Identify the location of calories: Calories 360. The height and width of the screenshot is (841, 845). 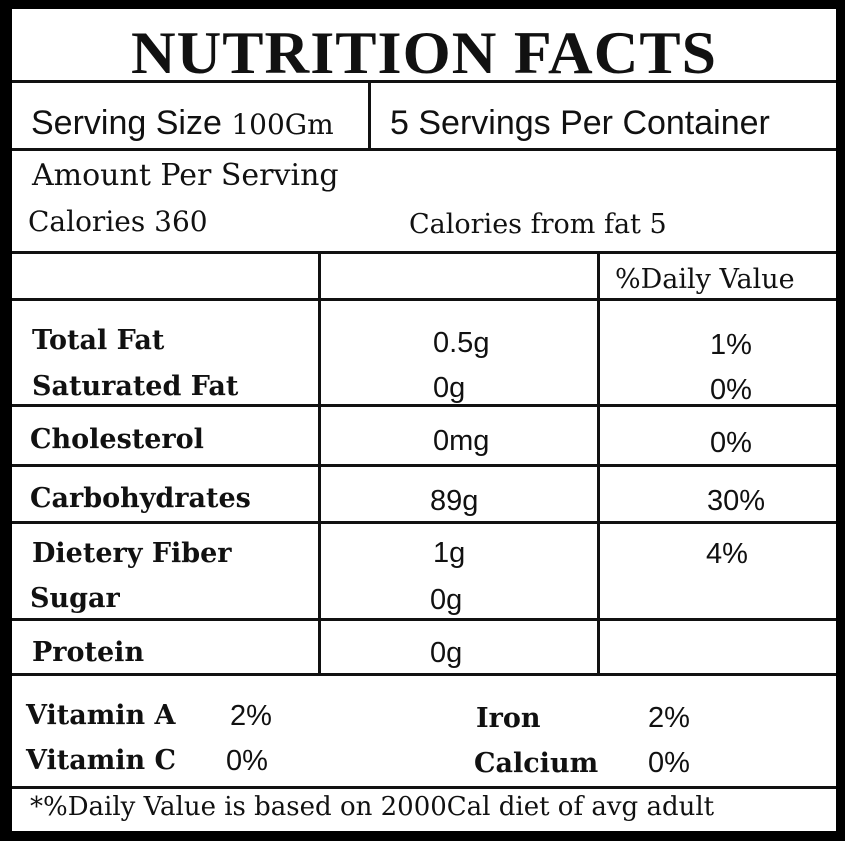
(118, 222).